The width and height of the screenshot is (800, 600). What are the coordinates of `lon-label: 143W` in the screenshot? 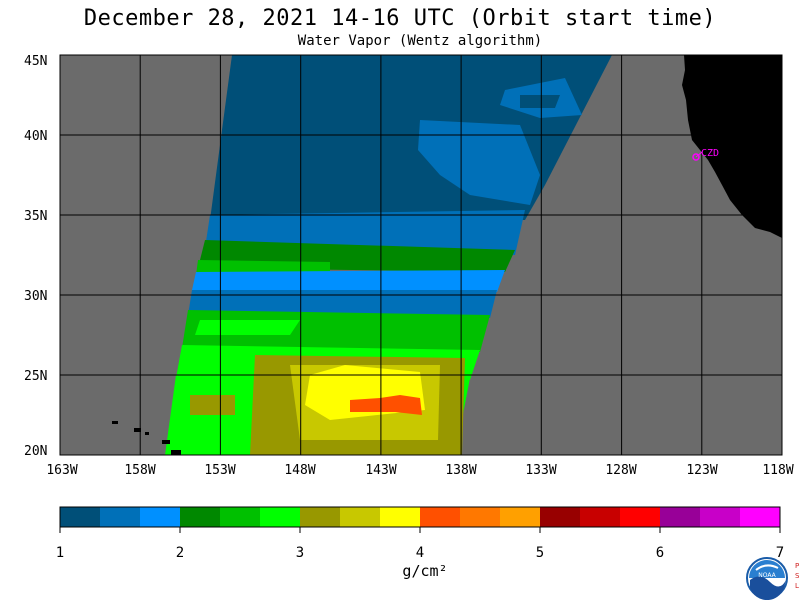 It's located at (380, 470).